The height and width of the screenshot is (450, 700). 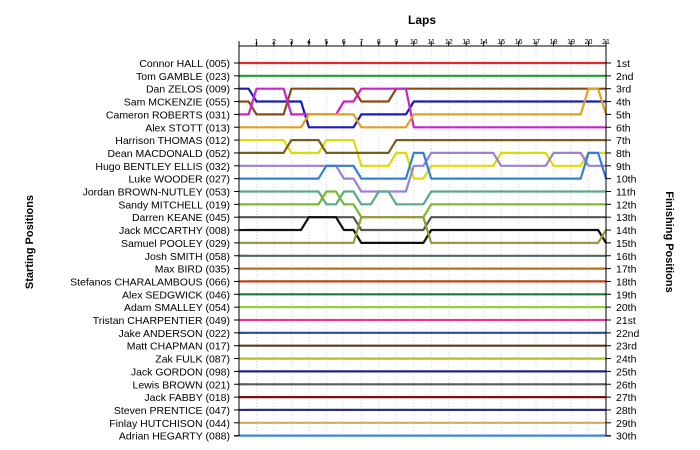 I want to click on lap-tick-label: 9, so click(x=396, y=42).